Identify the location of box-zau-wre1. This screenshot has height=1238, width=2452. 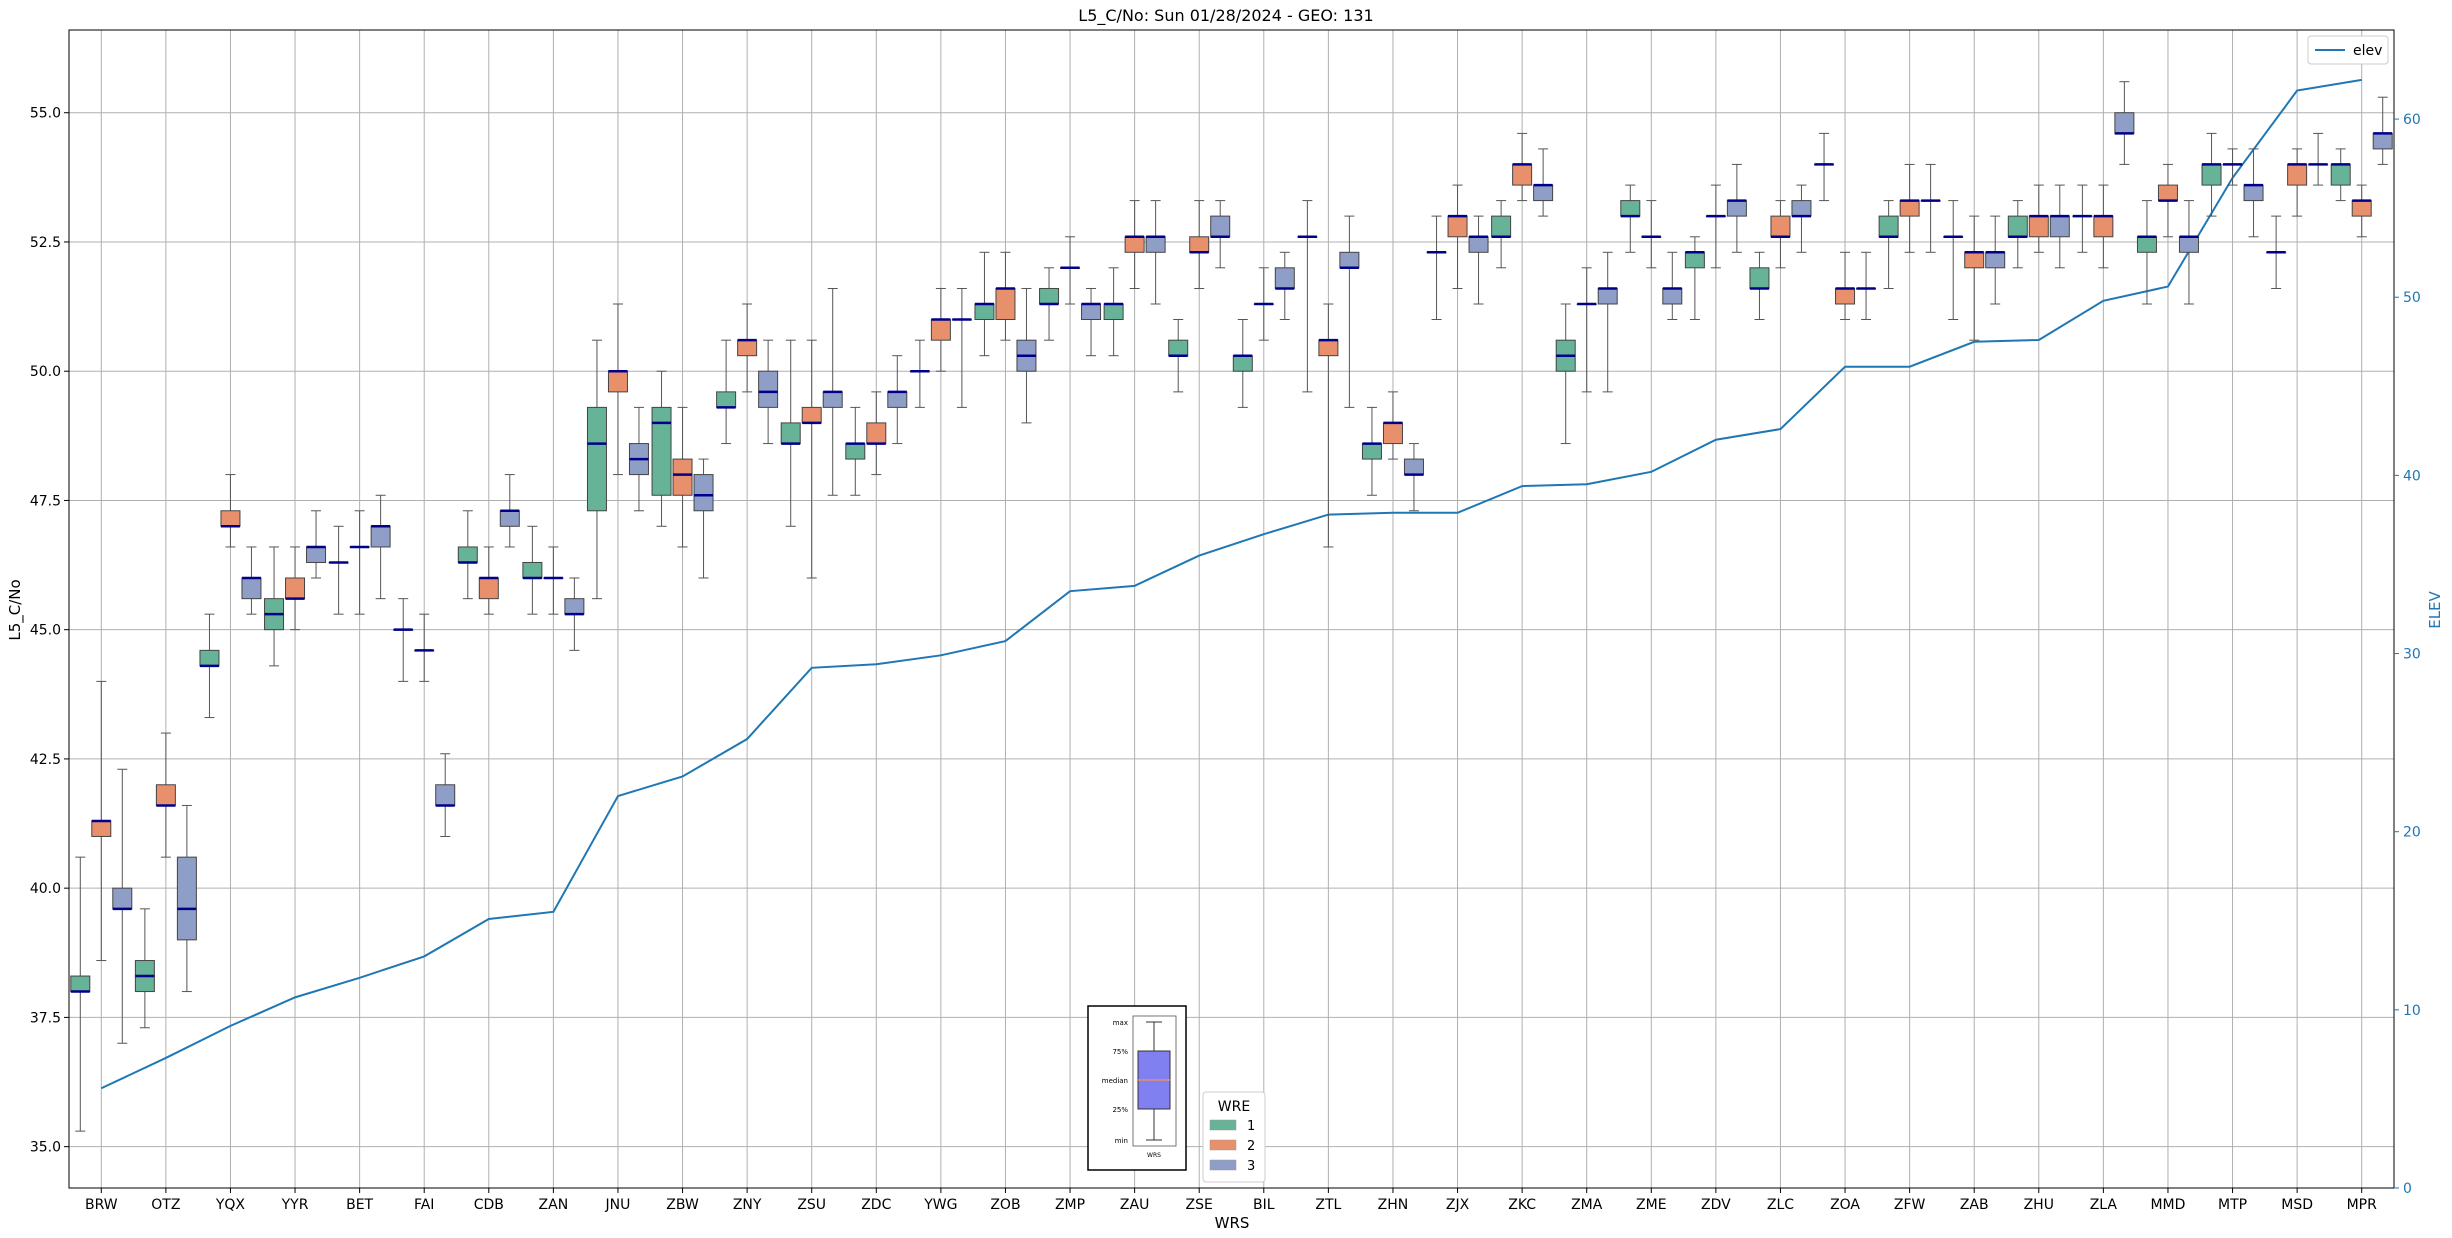
(1113, 312).